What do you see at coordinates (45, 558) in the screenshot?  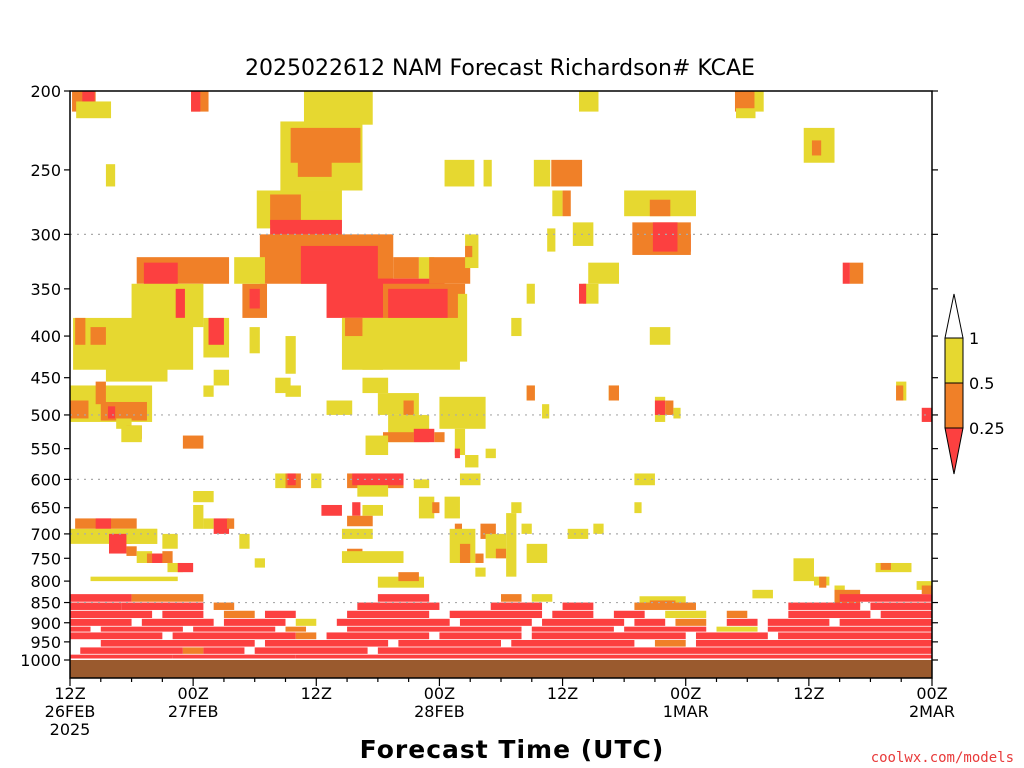 I see `y-tick-label-750: 750` at bounding box center [45, 558].